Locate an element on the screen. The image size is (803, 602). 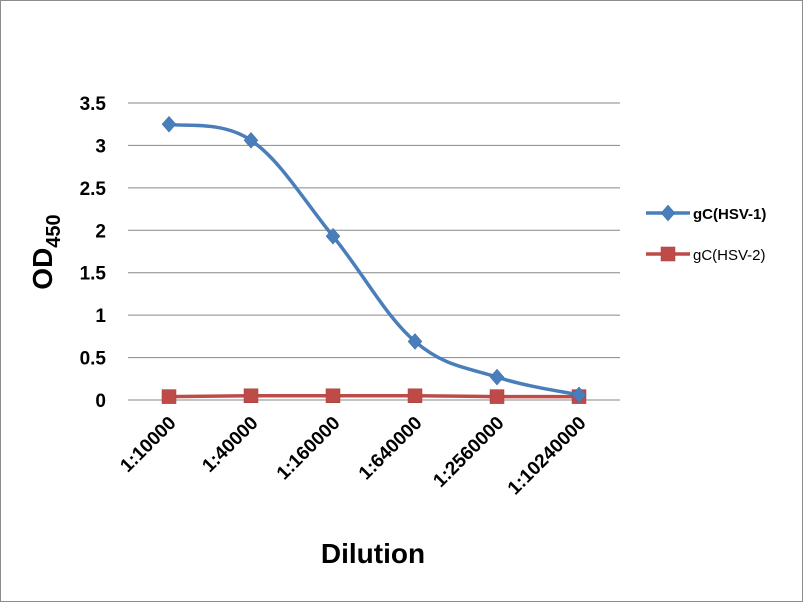
y-tick-label: 2 is located at coordinates (100, 231).